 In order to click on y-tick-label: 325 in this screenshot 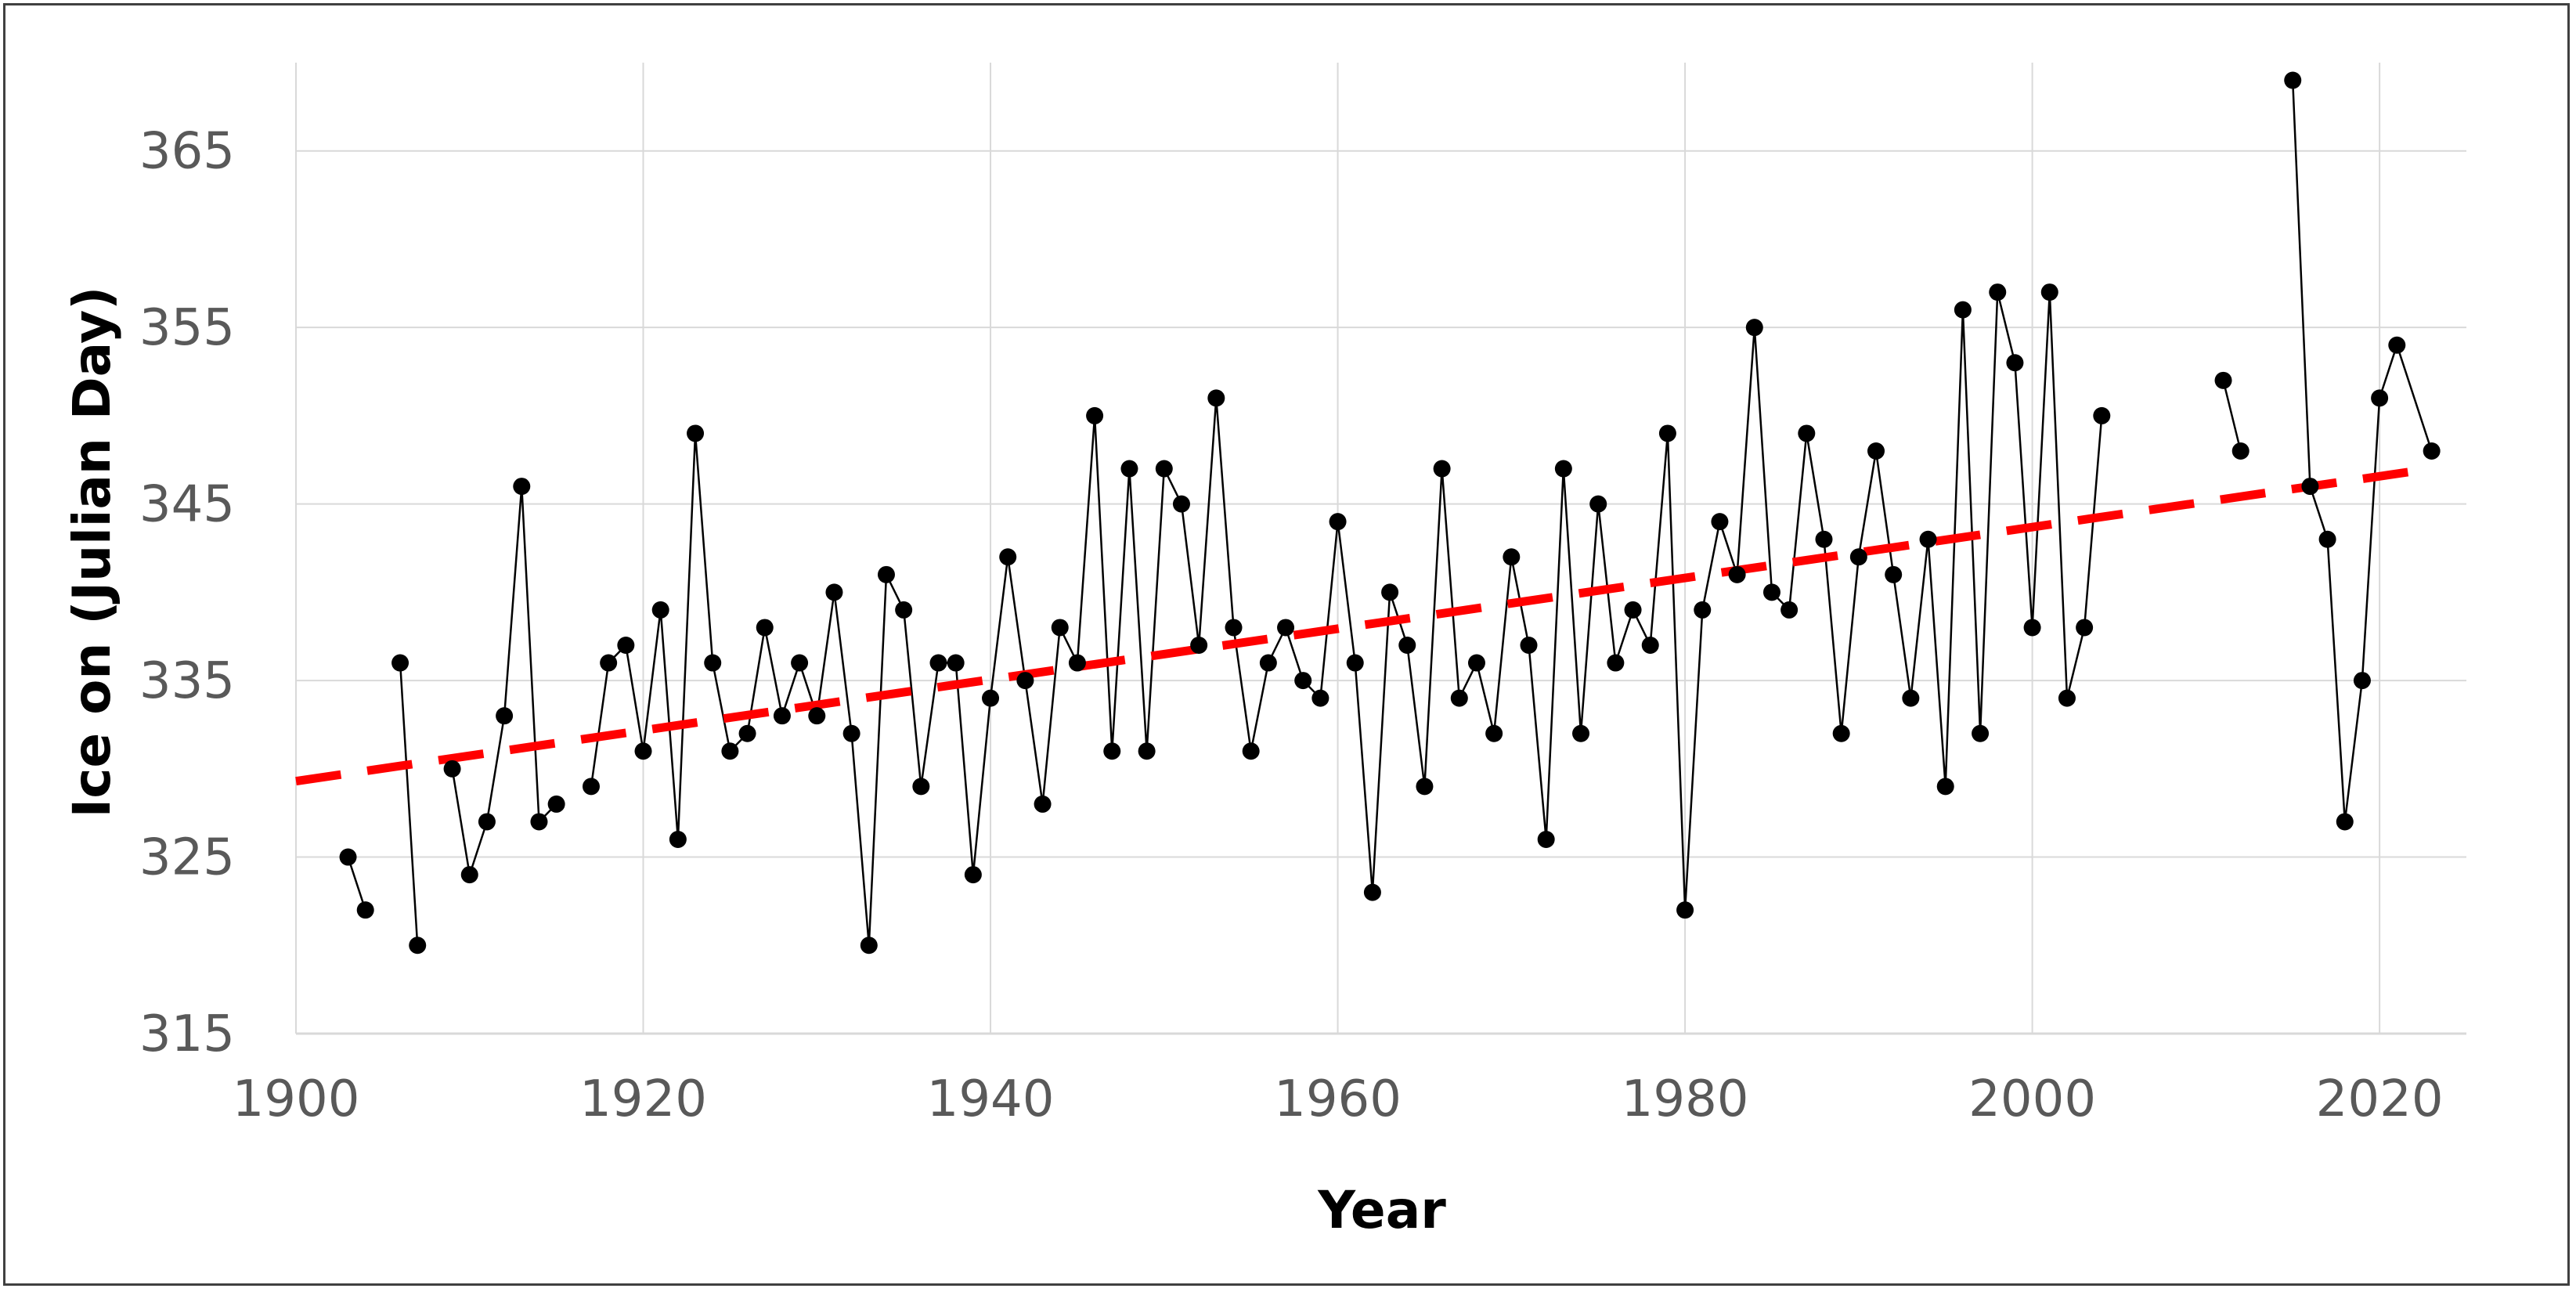, I will do `click(187, 858)`.